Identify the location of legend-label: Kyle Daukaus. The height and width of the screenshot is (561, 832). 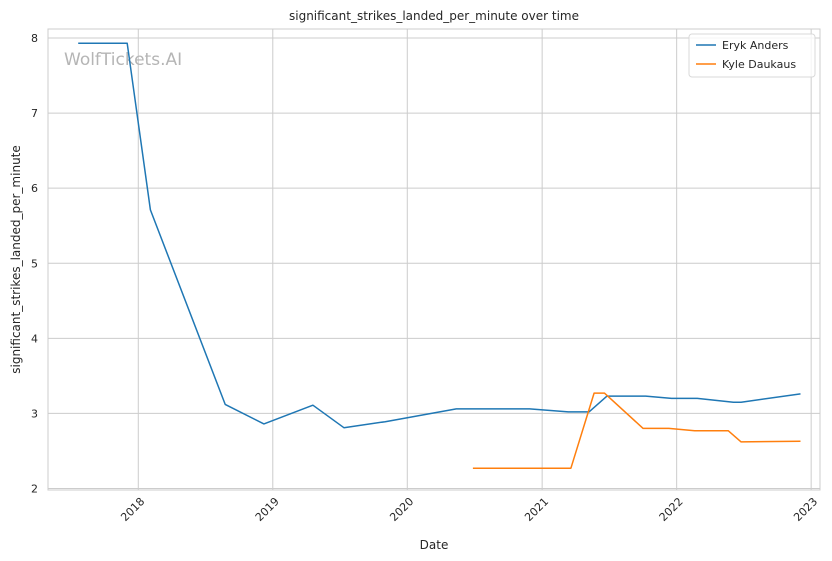
(759, 64).